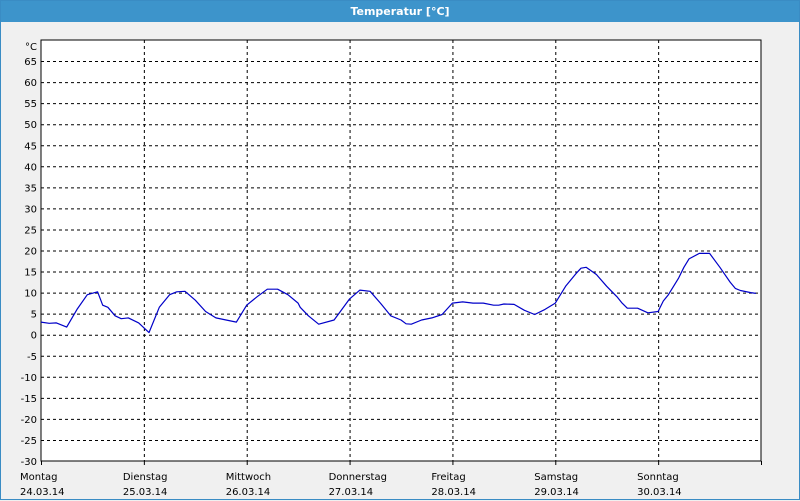 The width and height of the screenshot is (800, 501). Describe the element at coordinates (30, 83) in the screenshot. I see `y-tick-label: 60` at that location.